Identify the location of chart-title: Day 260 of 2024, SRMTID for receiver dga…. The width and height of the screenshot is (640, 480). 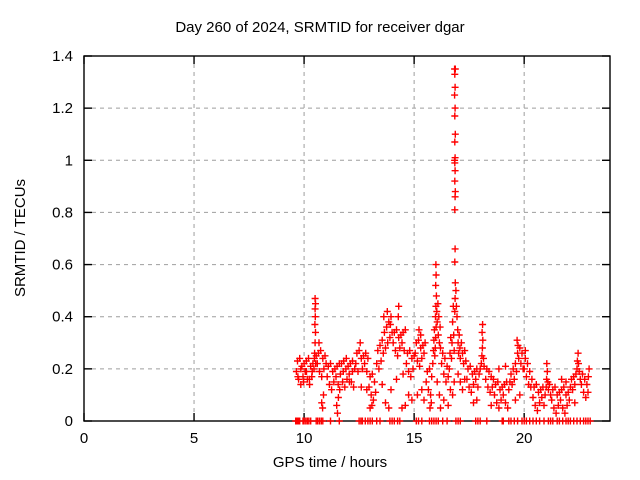
(319, 27).